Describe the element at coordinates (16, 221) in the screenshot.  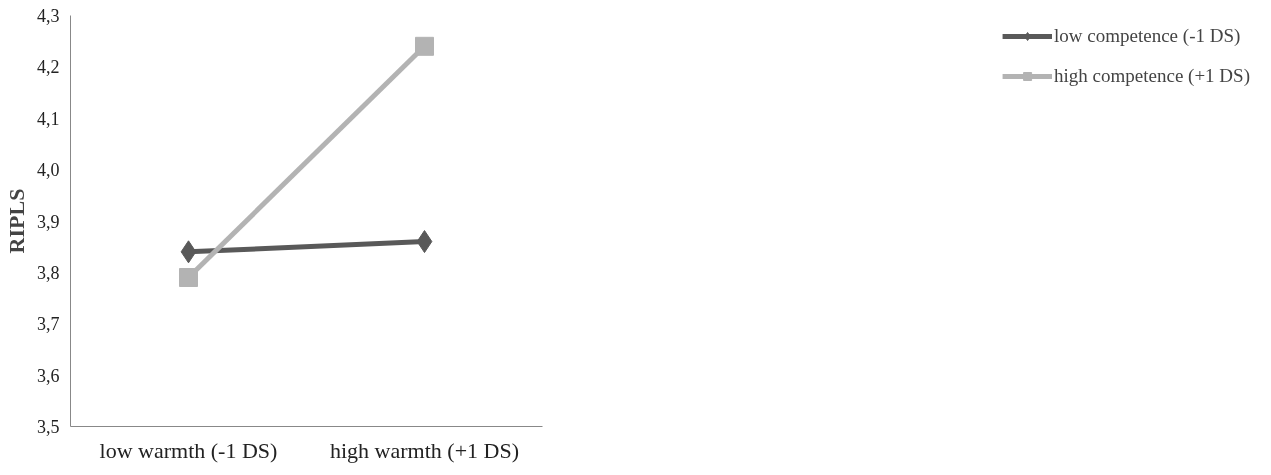
I see `y-axis-title: RIPLS` at that location.